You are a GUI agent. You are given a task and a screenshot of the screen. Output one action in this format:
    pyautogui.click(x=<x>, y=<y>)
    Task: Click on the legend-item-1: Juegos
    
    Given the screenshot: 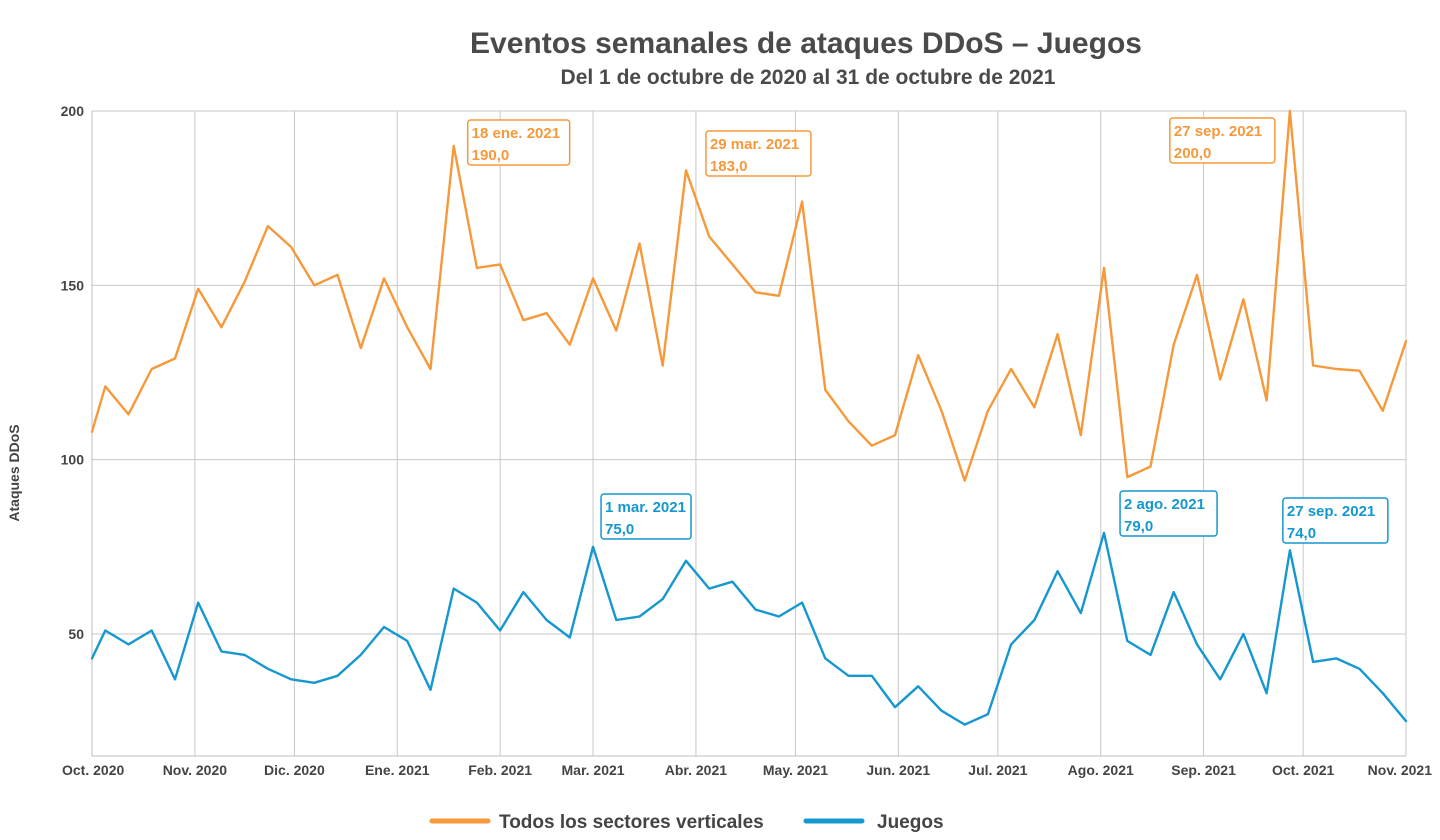 What is the action you would take?
    pyautogui.click(x=873, y=822)
    